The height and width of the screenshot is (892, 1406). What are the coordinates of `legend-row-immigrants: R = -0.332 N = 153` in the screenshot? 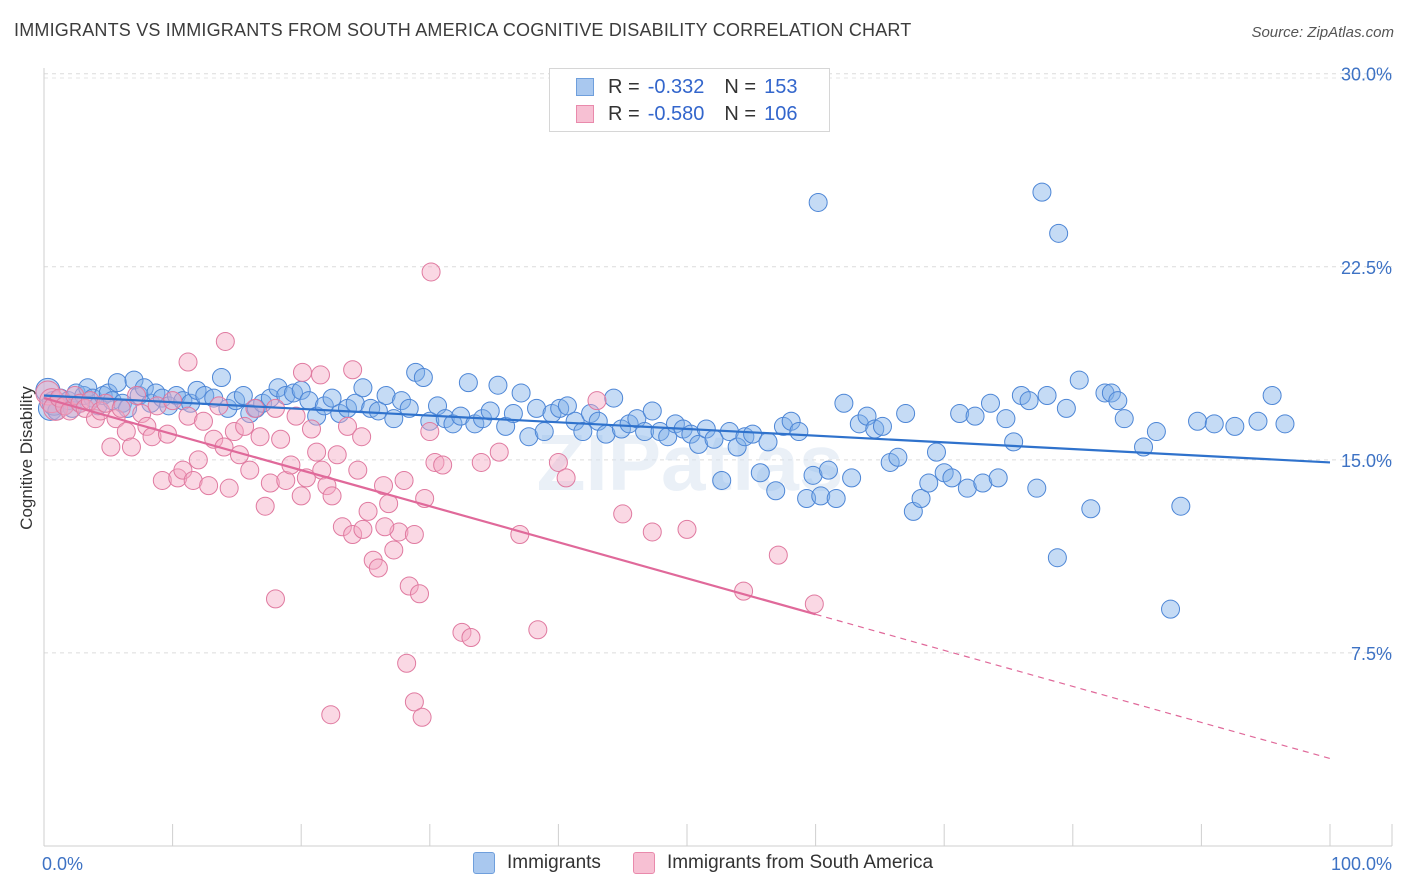 It's located at (673, 87).